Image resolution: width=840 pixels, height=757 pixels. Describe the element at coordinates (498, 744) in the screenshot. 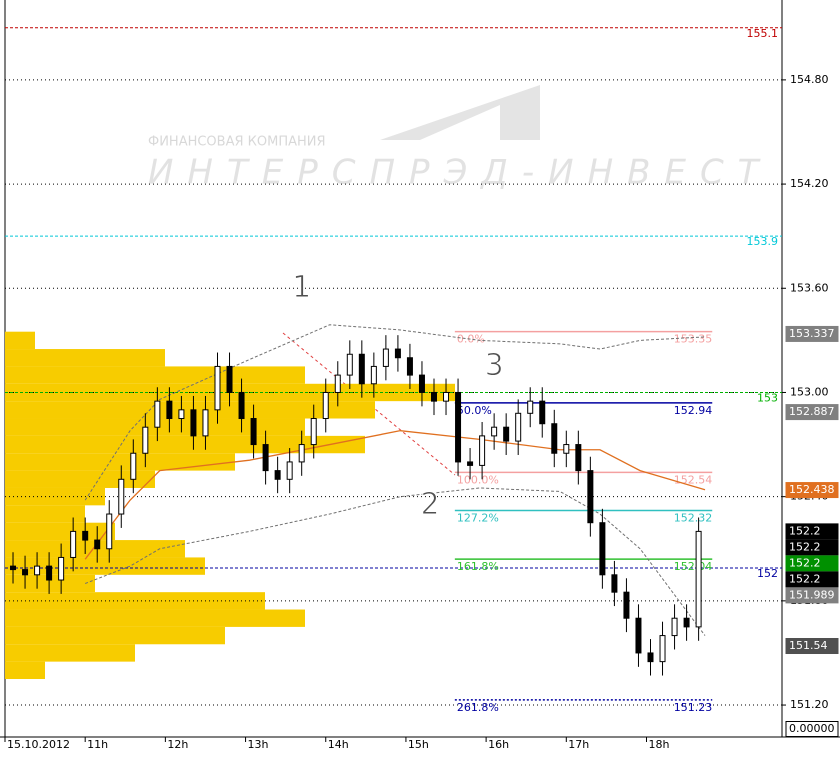

I see `x-tick-label: 16h` at that location.